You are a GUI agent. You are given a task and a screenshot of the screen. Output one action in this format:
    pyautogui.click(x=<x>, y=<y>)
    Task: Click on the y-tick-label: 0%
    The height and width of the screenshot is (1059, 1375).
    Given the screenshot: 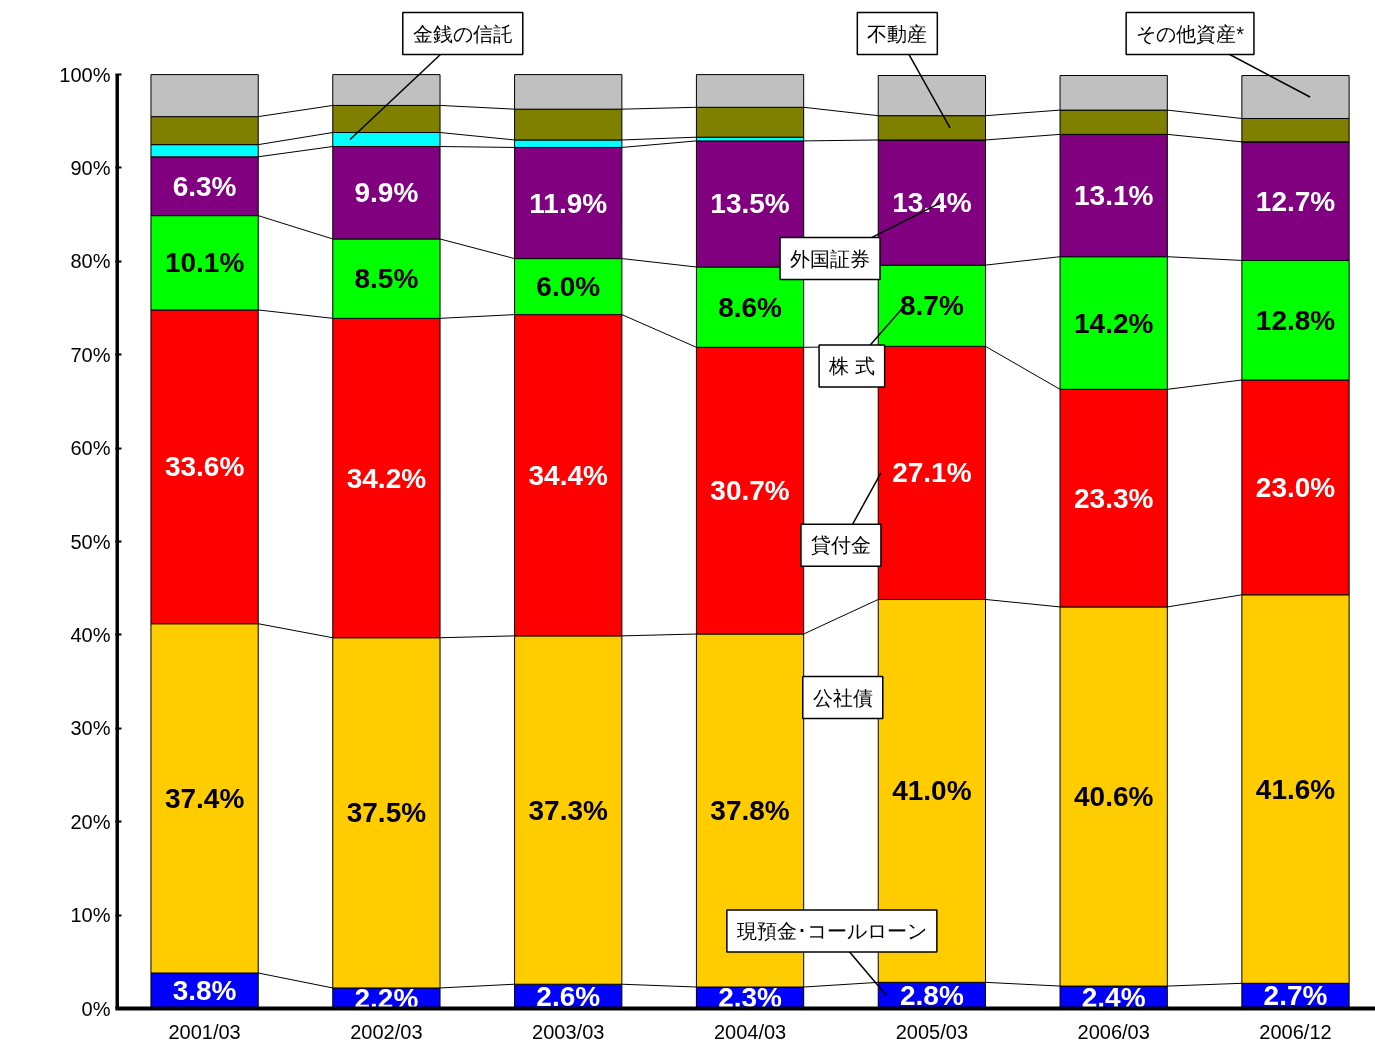 What is the action you would take?
    pyautogui.click(x=96, y=1008)
    